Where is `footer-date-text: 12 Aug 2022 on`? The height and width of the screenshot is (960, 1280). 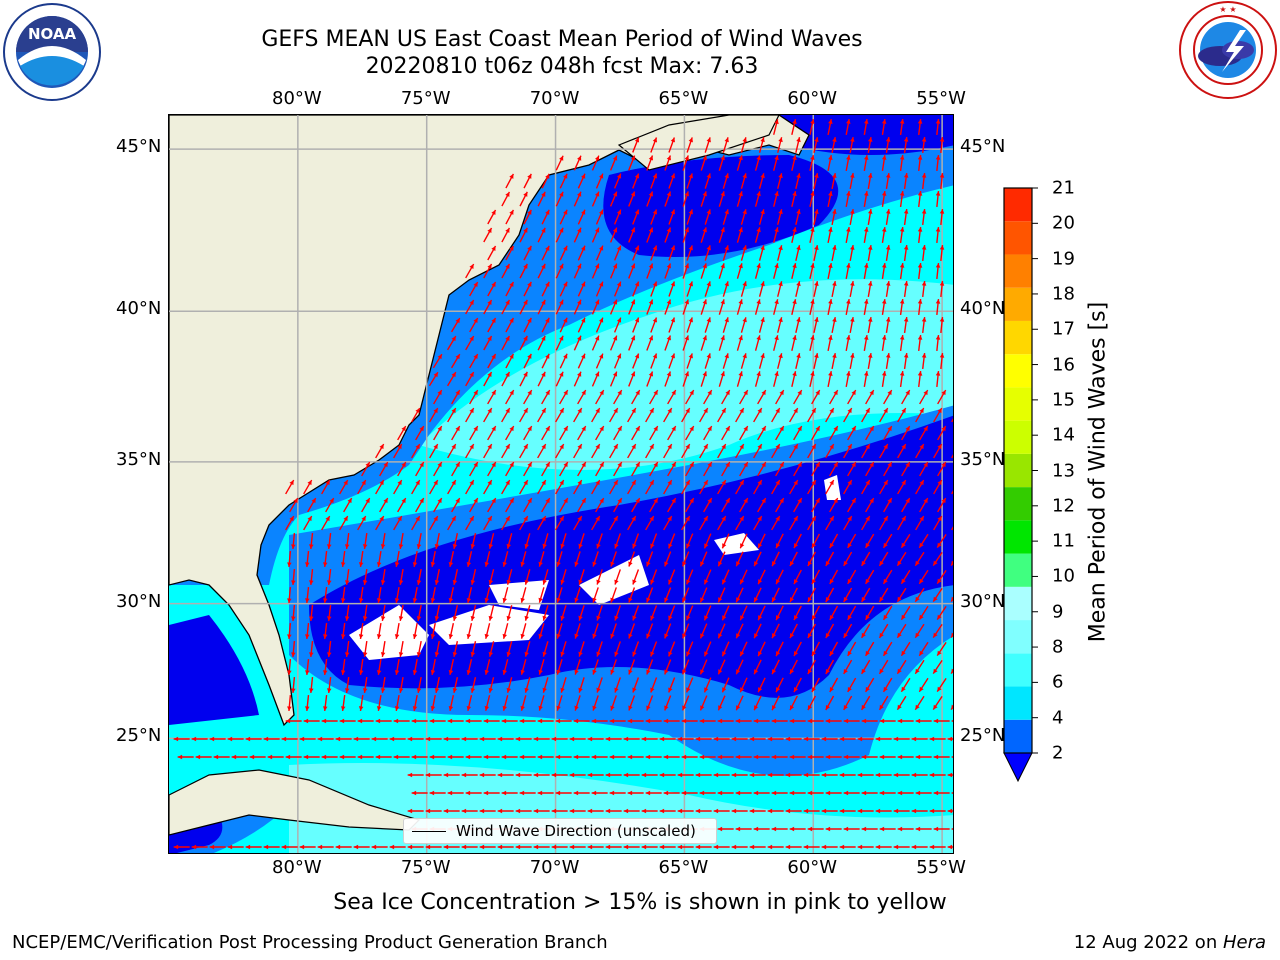 footer-date-text: 12 Aug 2022 on is located at coordinates (1148, 942).